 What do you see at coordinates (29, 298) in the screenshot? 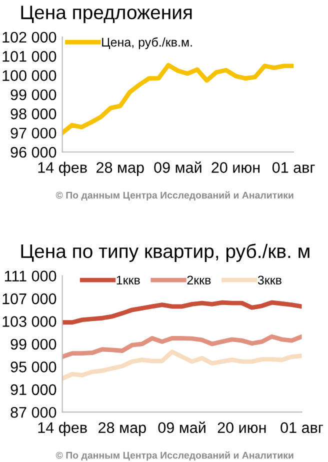
I see `y-tick-label: 107 000` at bounding box center [29, 298].